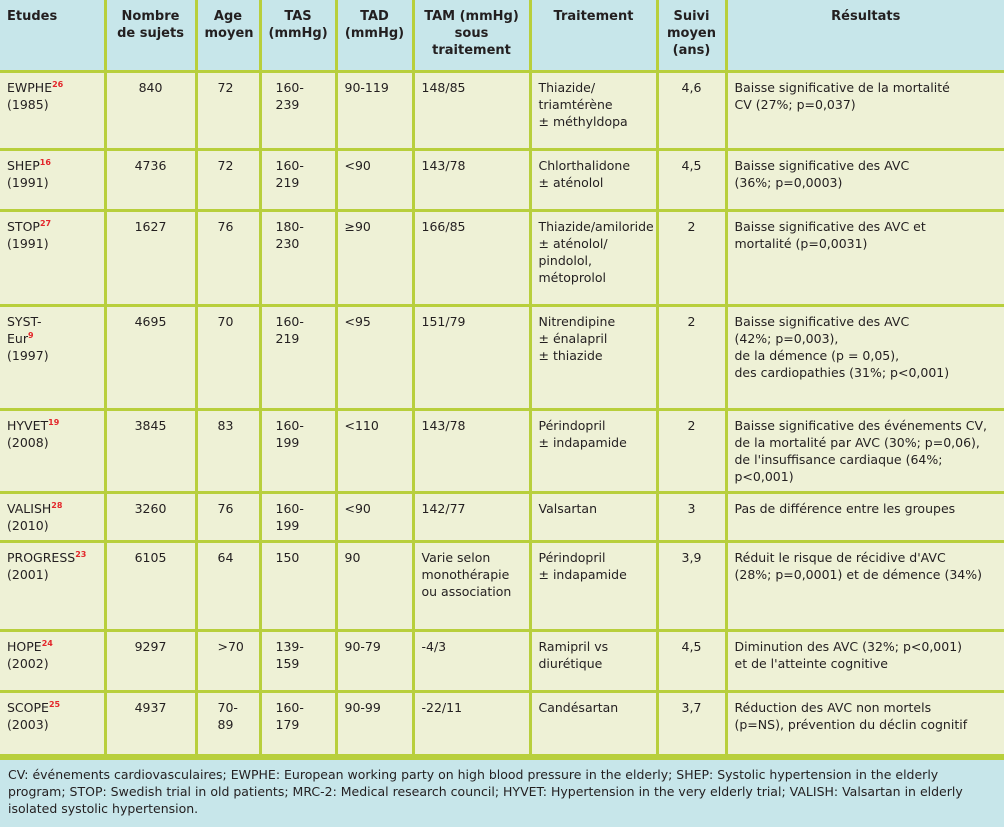 Image resolution: width=1004 pixels, height=827 pixels. I want to click on reference-number: 19, so click(54, 422).